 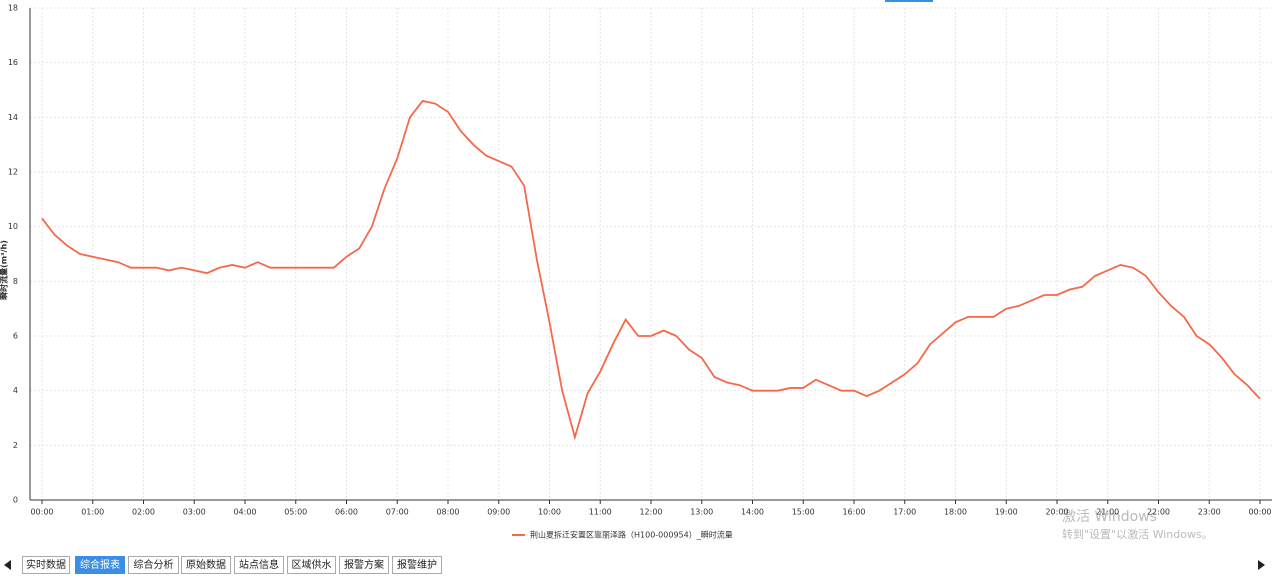 What do you see at coordinates (417, 565) in the screenshot?
I see `tab: 报警维护` at bounding box center [417, 565].